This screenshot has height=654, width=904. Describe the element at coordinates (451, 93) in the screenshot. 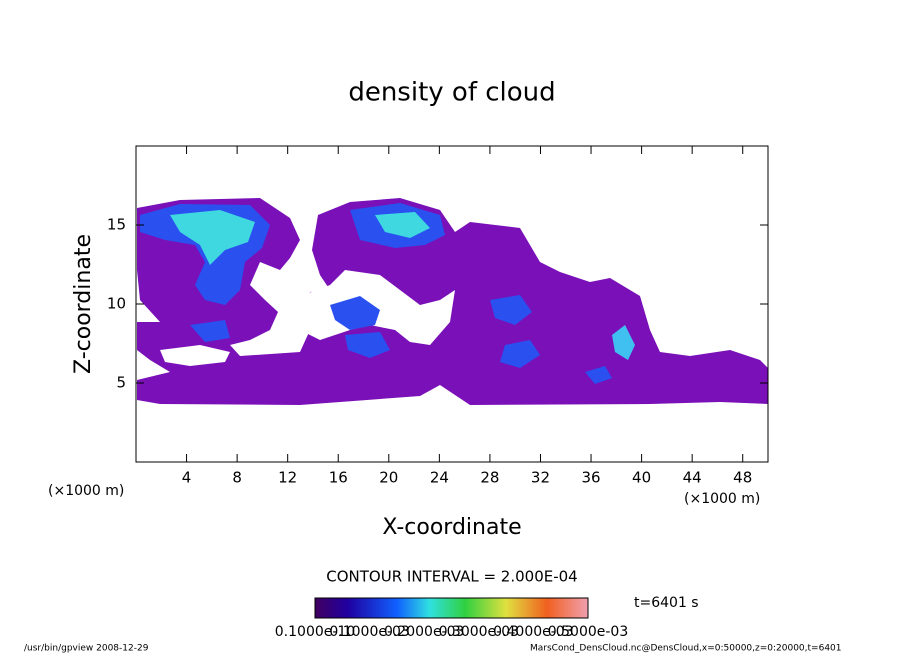

I see `chart-title: density of cloud` at that location.